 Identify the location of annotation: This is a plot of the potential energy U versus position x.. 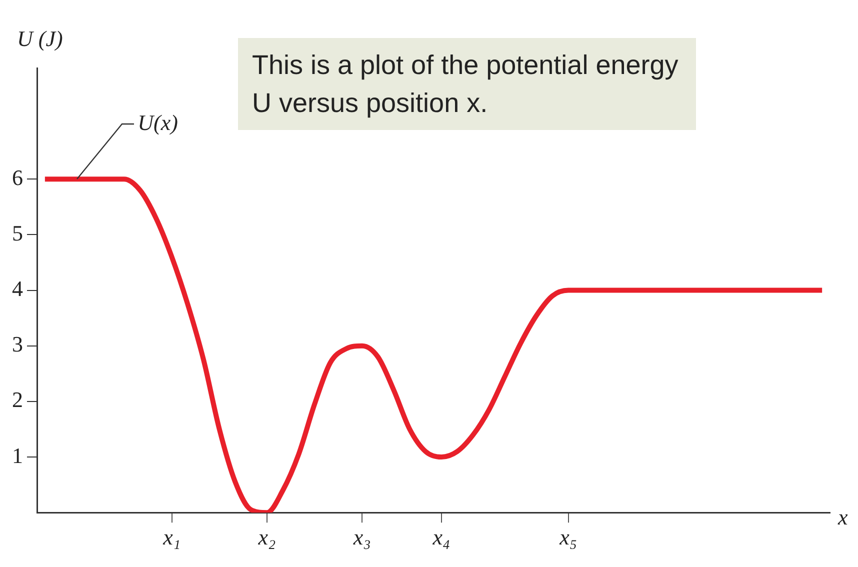
(467, 84).